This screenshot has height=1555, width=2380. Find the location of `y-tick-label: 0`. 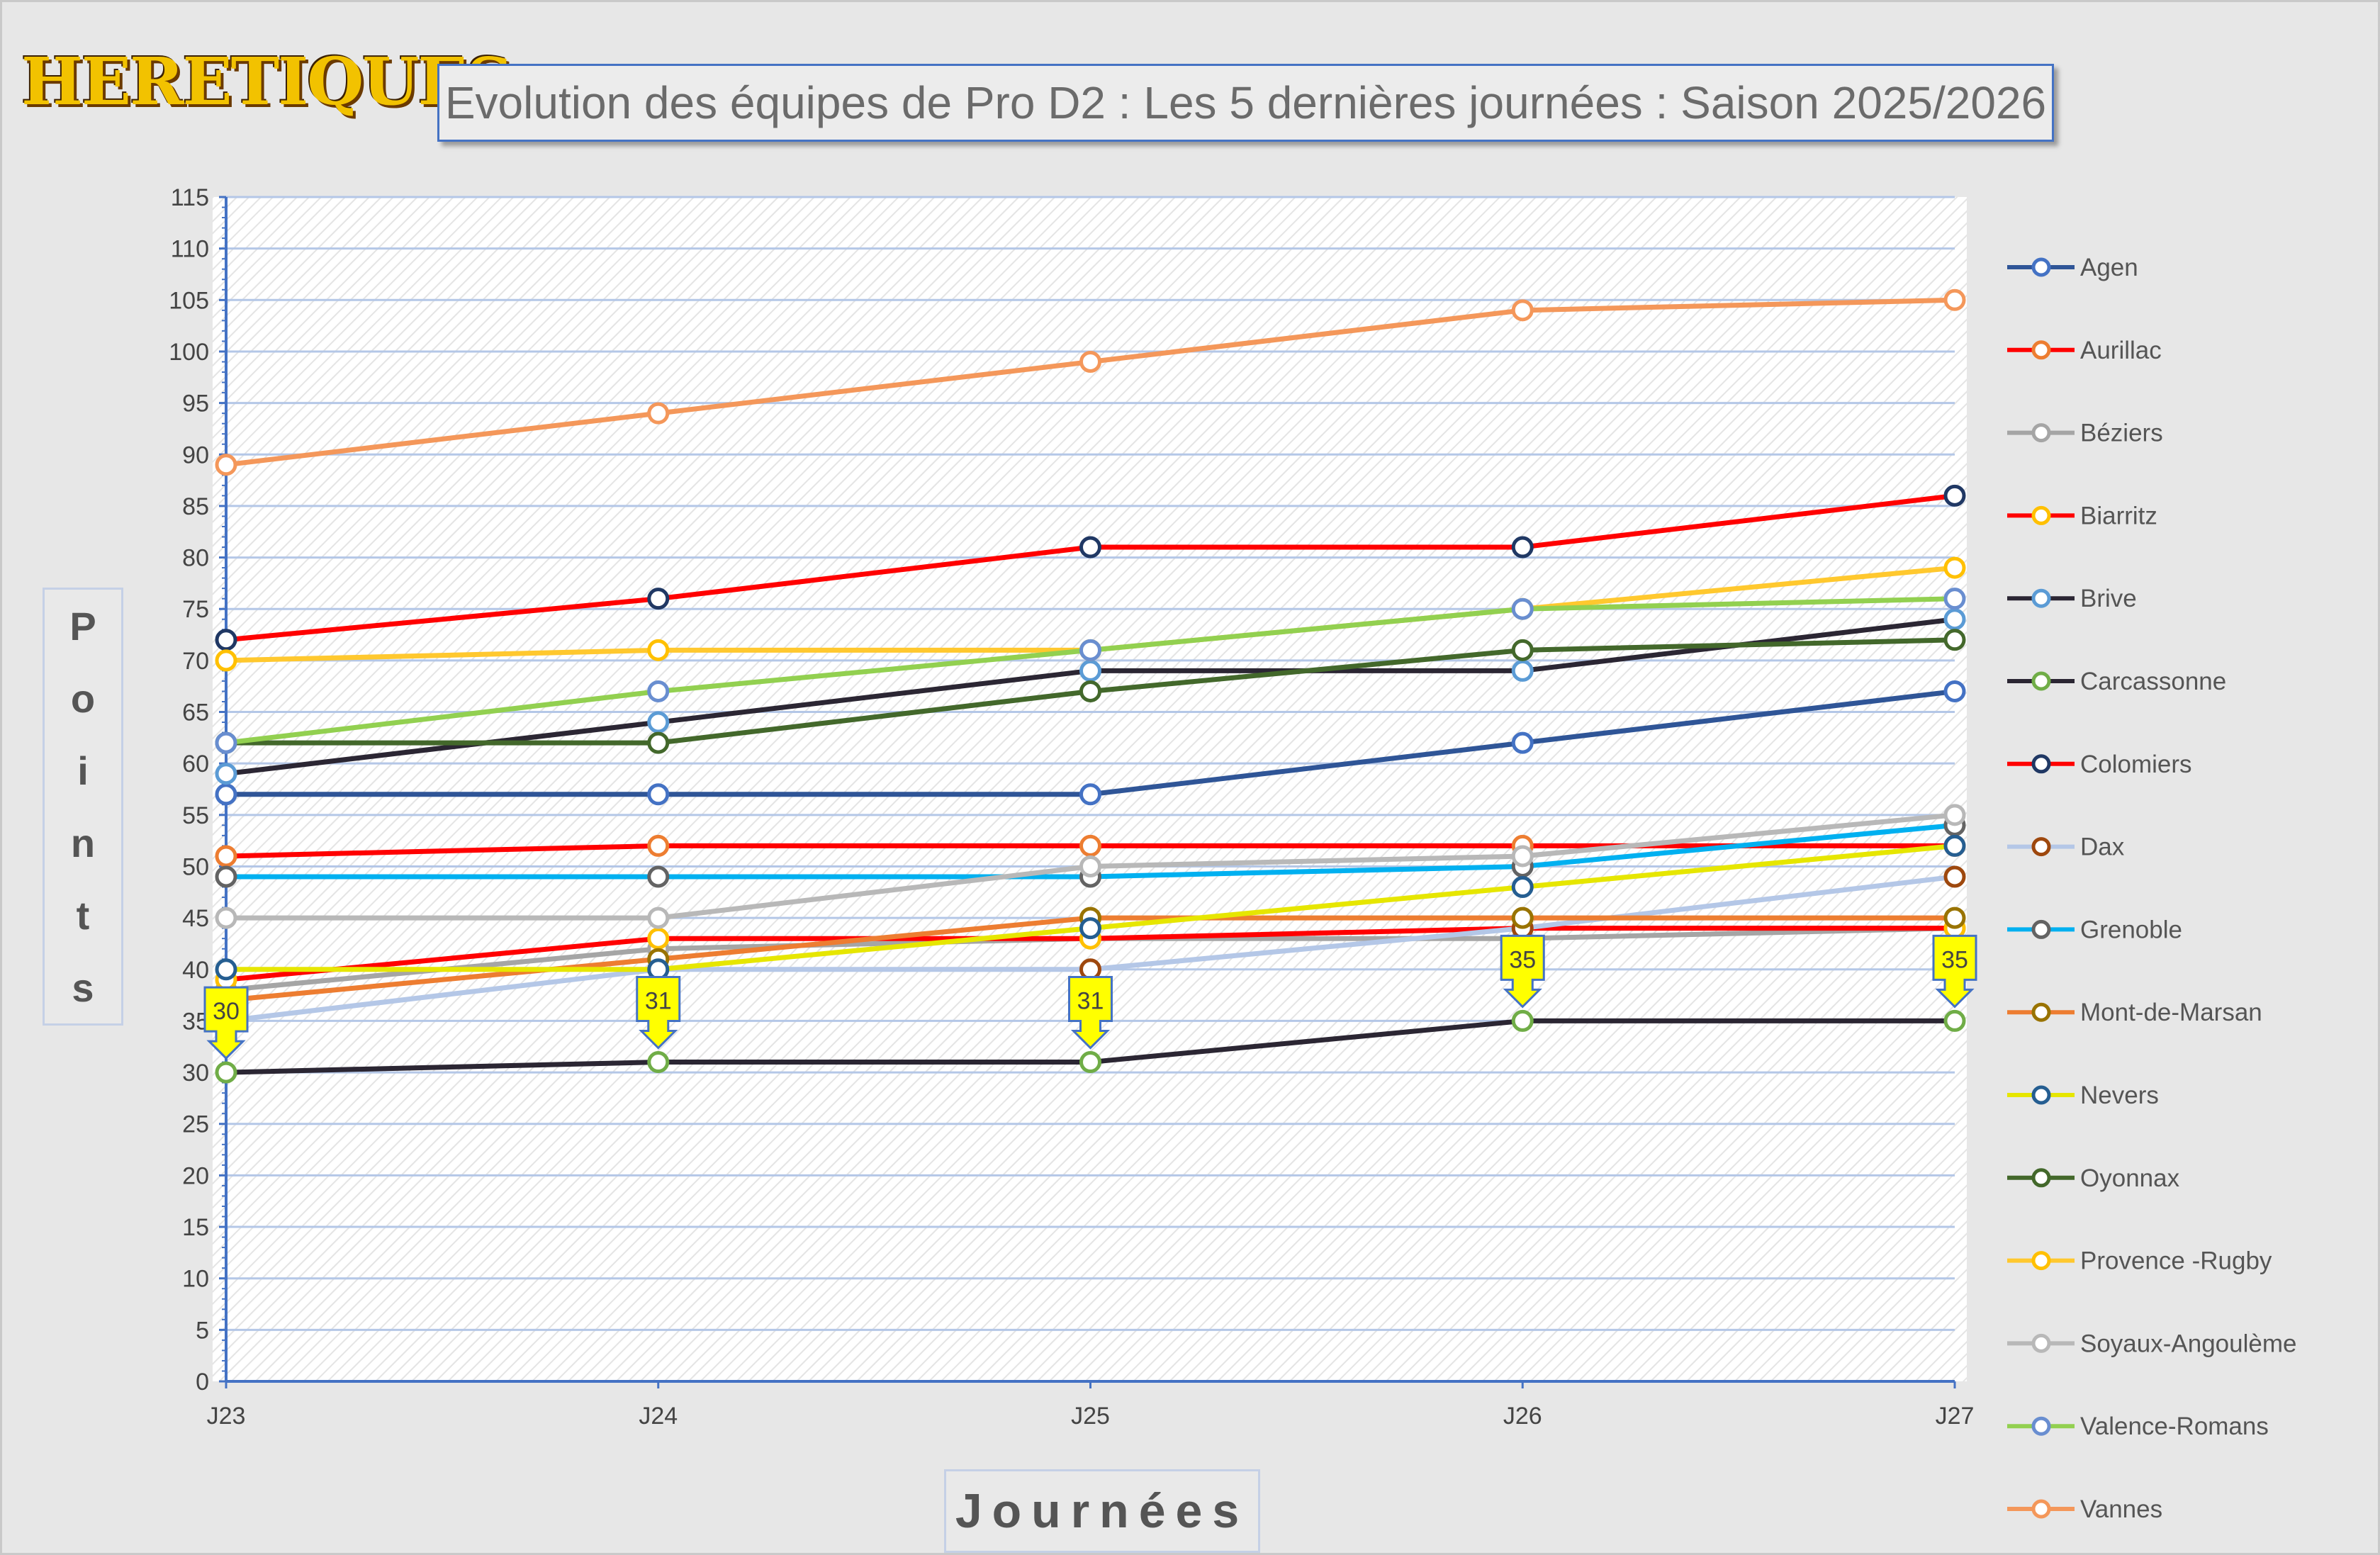

y-tick-label: 0 is located at coordinates (202, 1382).